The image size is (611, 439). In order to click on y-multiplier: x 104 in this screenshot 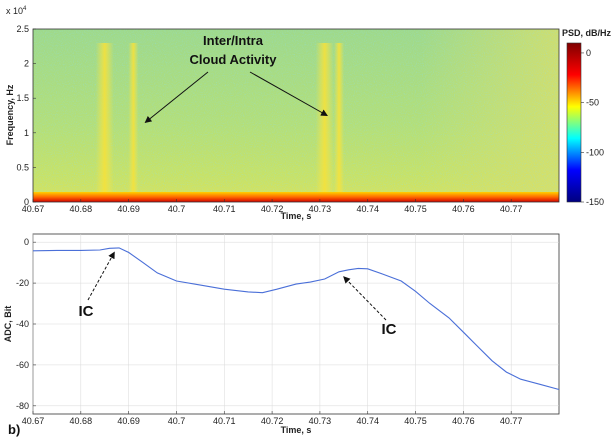, I will do `click(16, 11)`.